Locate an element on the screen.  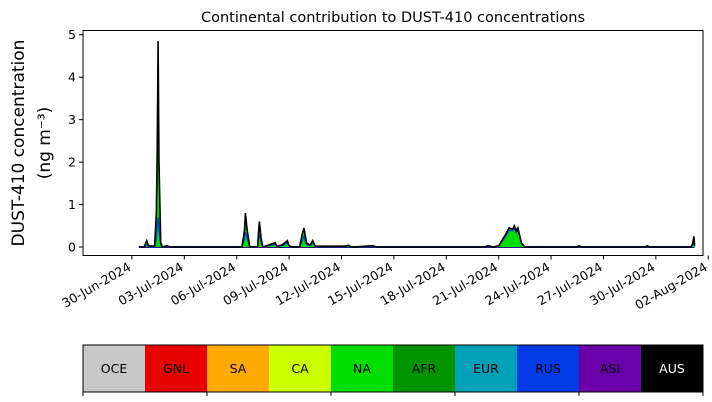
legend-swatch-aus is located at coordinates (672, 368).